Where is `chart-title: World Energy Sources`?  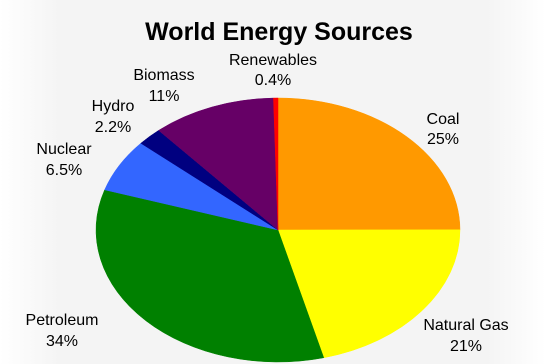
chart-title: World Energy Sources is located at coordinates (279, 32).